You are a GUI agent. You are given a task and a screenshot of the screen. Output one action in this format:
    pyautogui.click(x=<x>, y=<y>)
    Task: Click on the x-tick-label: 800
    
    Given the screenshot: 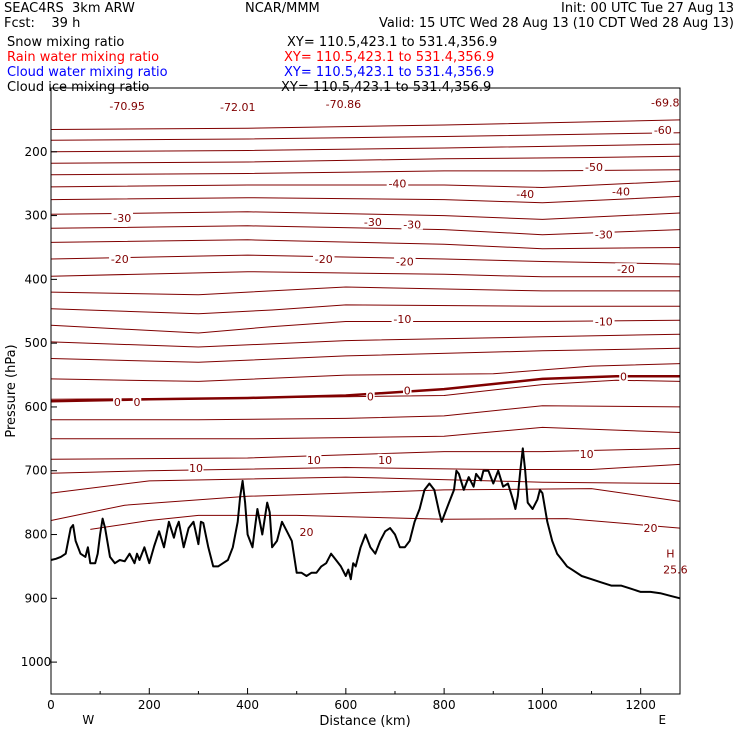 What is the action you would take?
    pyautogui.click(x=444, y=705)
    